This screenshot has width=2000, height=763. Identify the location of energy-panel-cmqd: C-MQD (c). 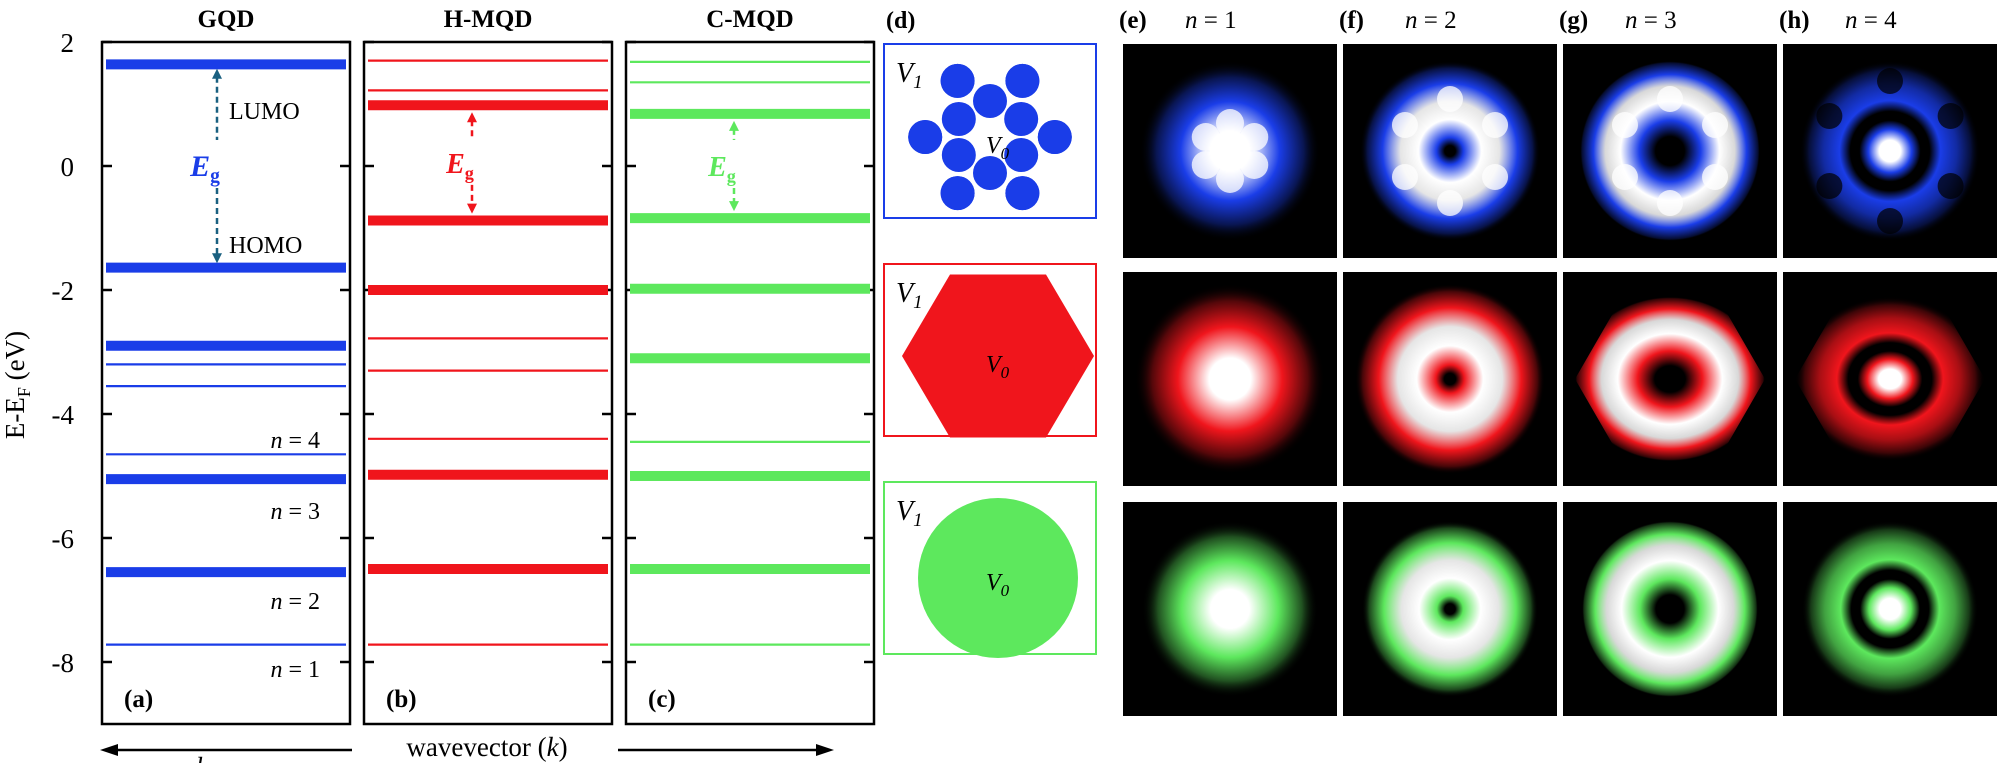
(750, 366).